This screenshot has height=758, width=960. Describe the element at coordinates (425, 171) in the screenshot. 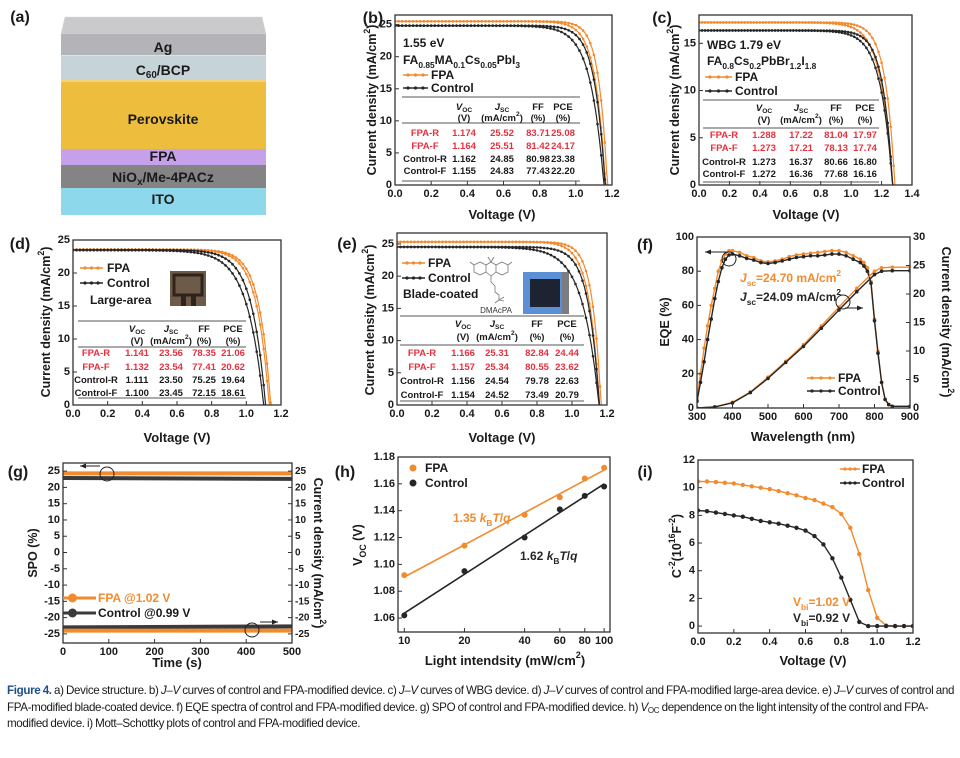

I see `table-row-label: Control-F` at that location.